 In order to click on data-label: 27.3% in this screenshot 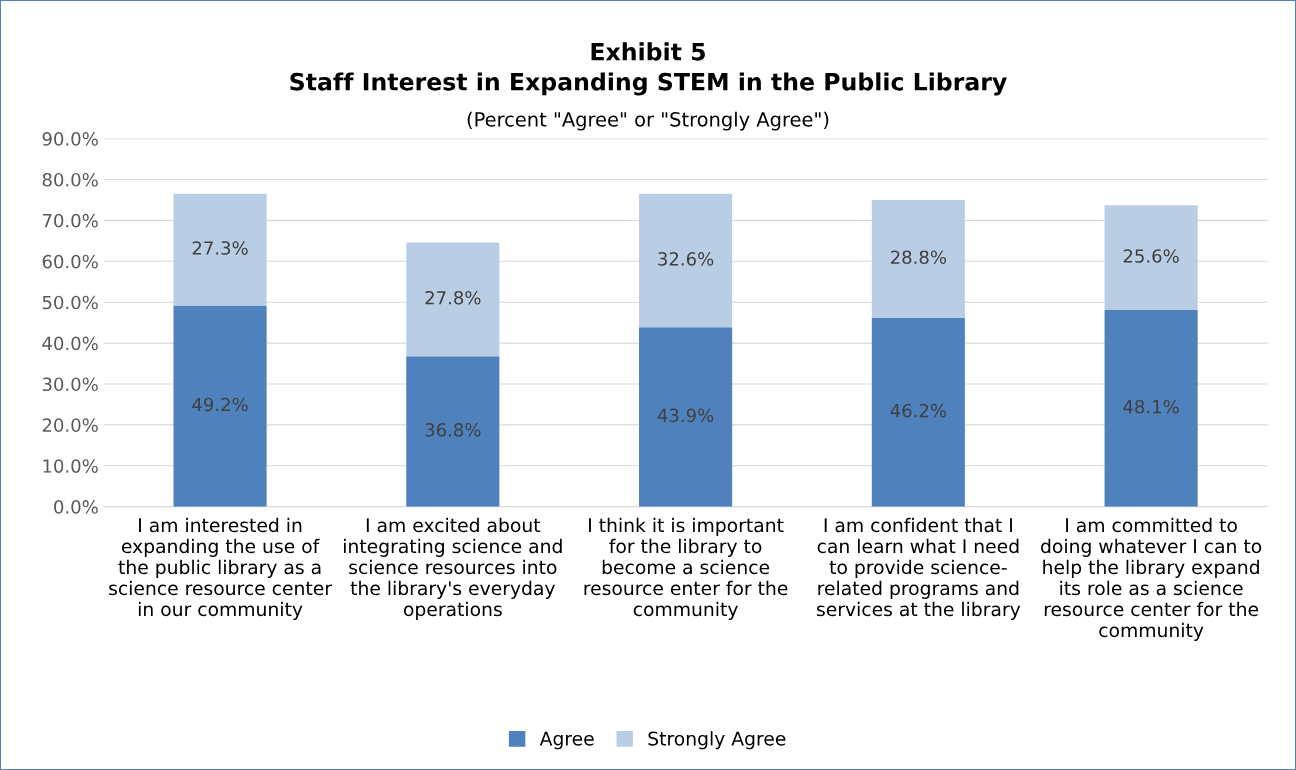, I will do `click(220, 248)`.